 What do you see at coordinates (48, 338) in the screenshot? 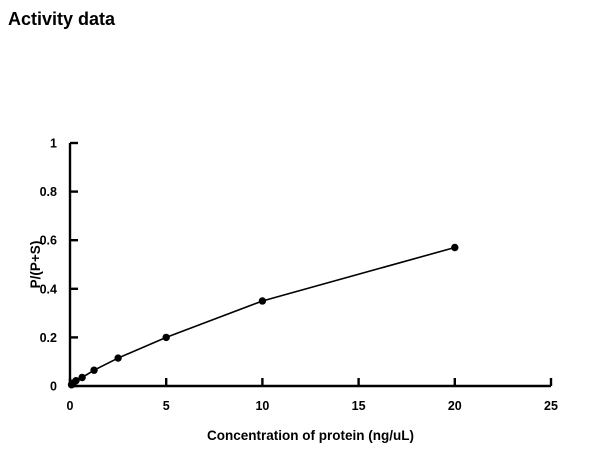
I see `y-axis-tick-label: 0.2` at bounding box center [48, 338].